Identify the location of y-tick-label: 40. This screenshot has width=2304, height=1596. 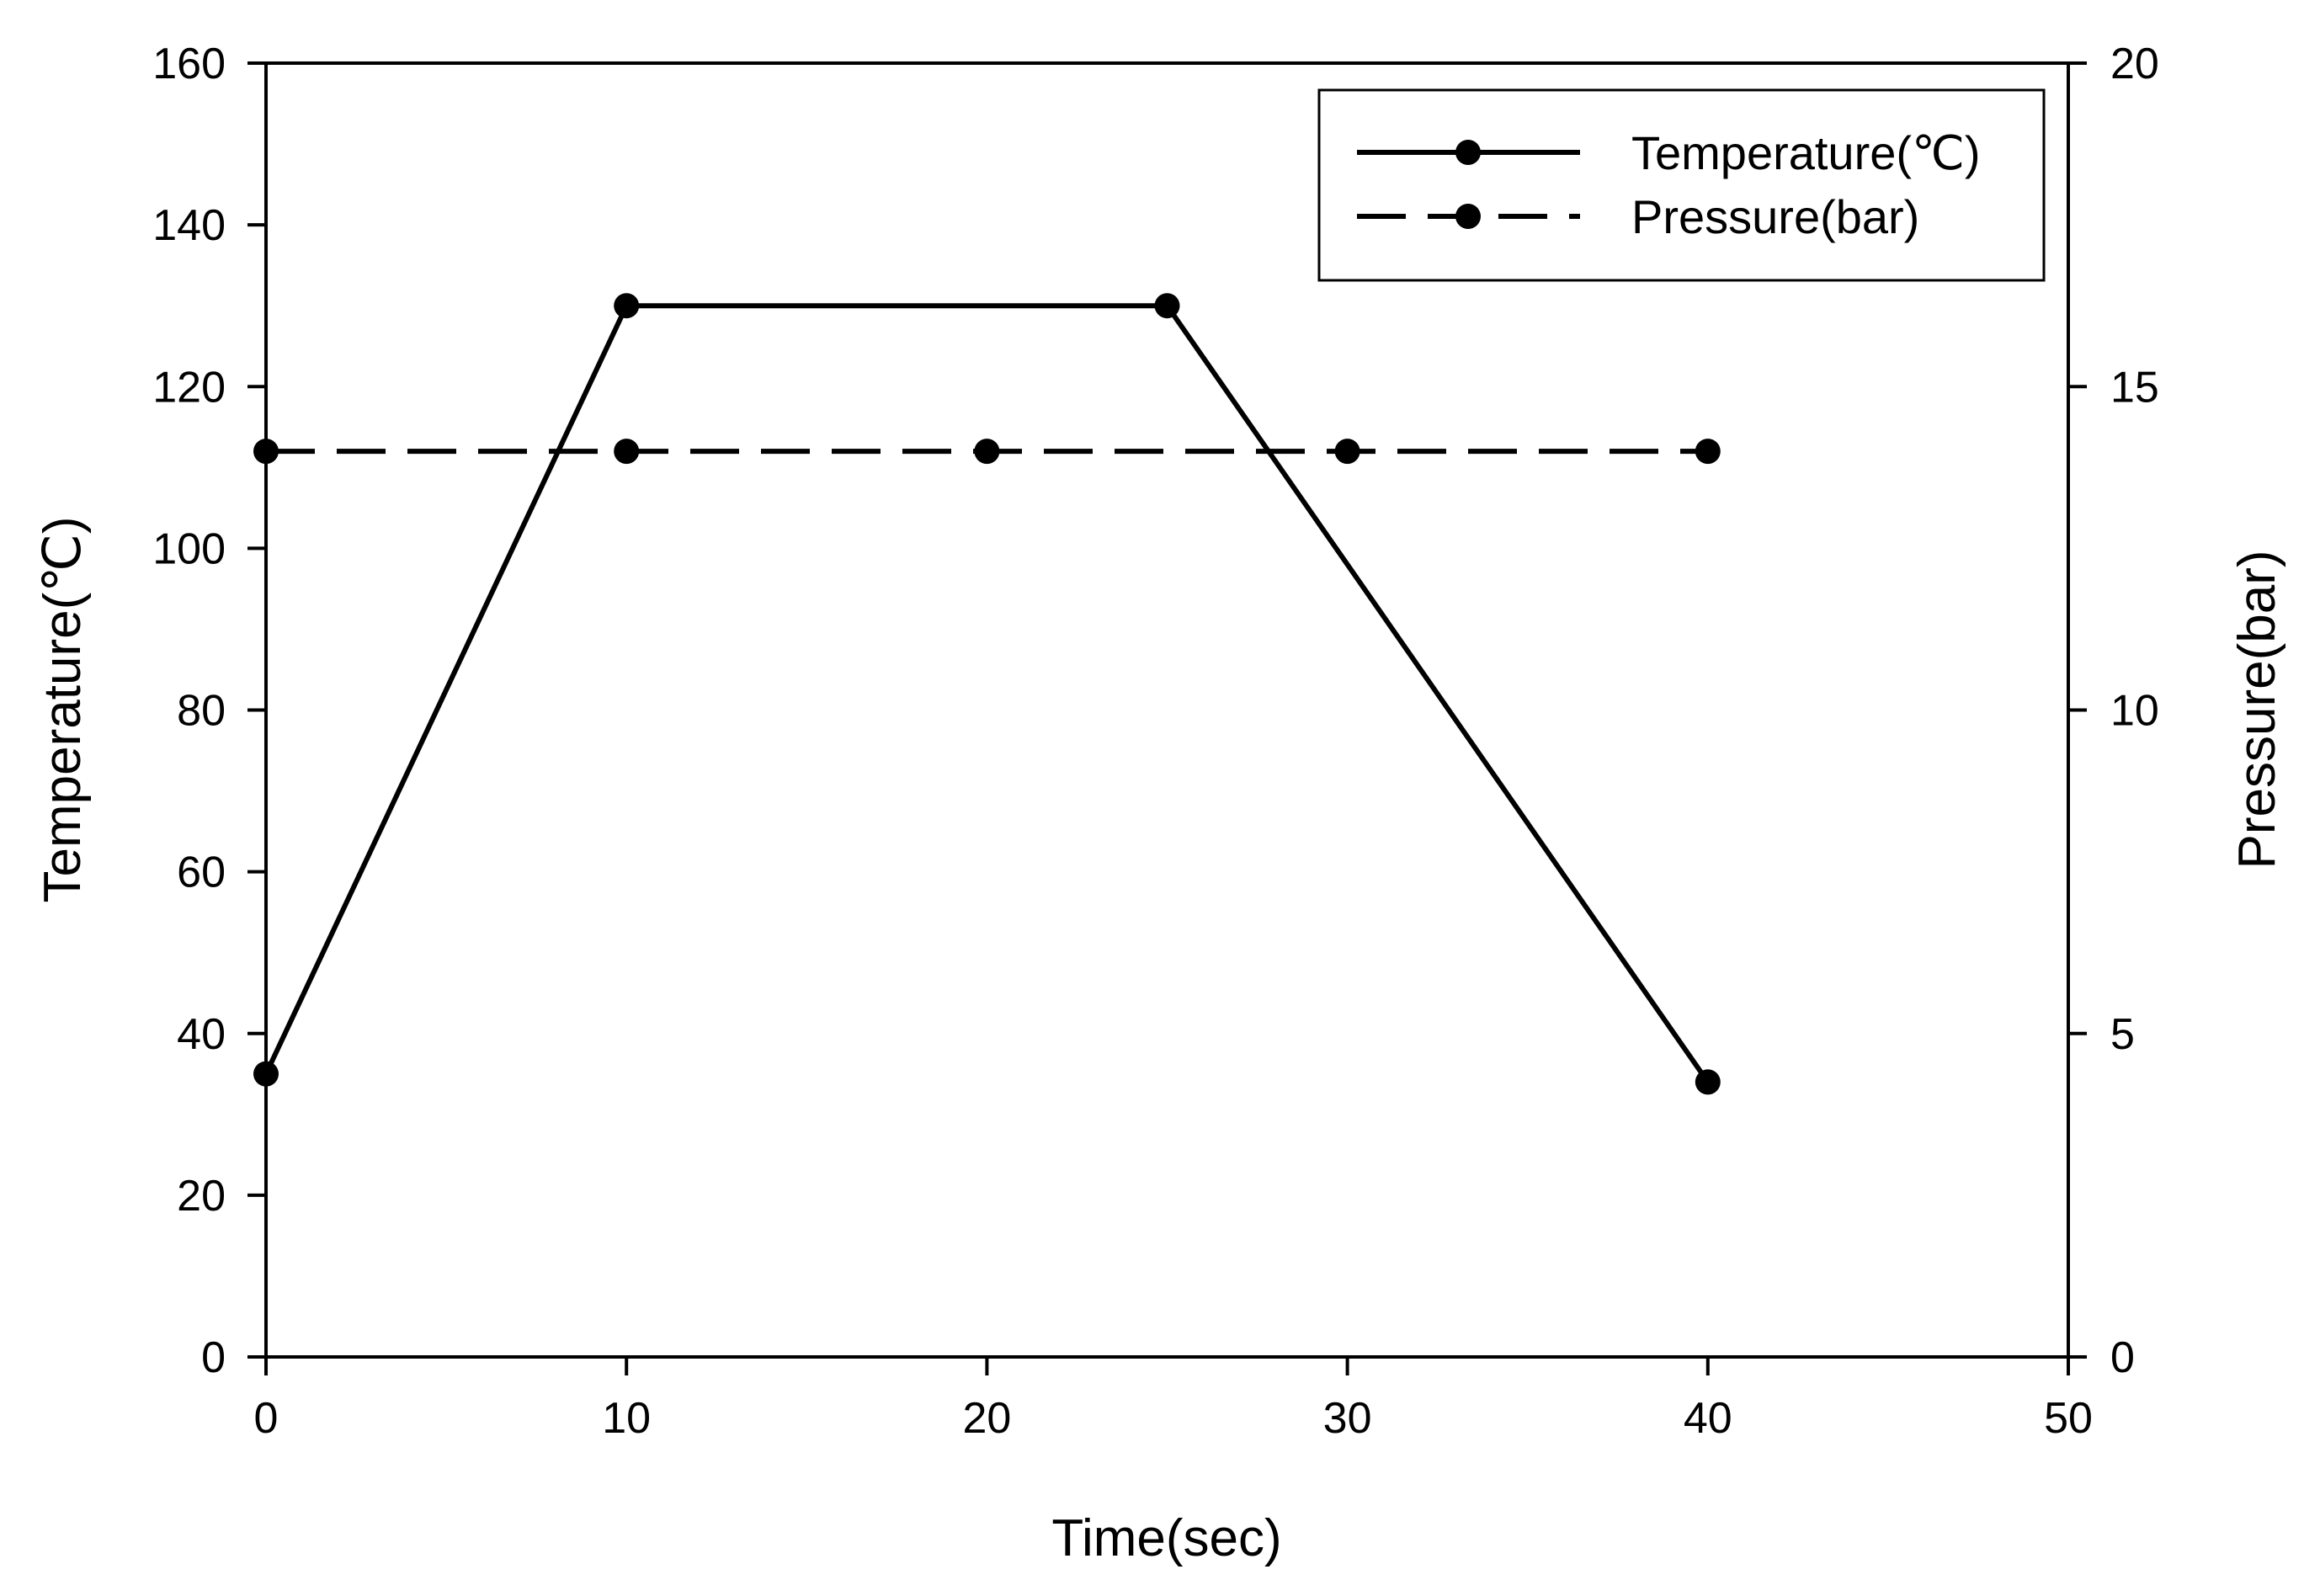
(201, 1034).